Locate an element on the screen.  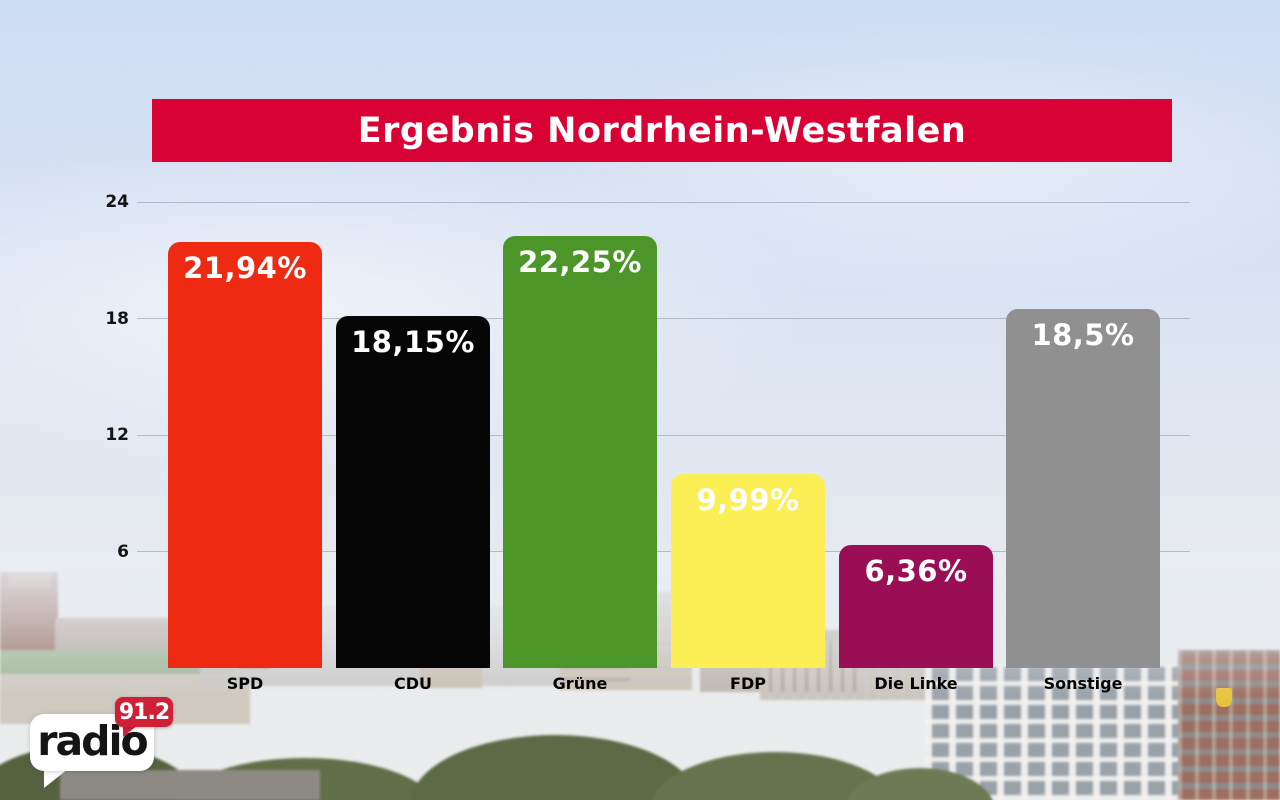
bar-die-linke: 6,36% is located at coordinates (916, 606).